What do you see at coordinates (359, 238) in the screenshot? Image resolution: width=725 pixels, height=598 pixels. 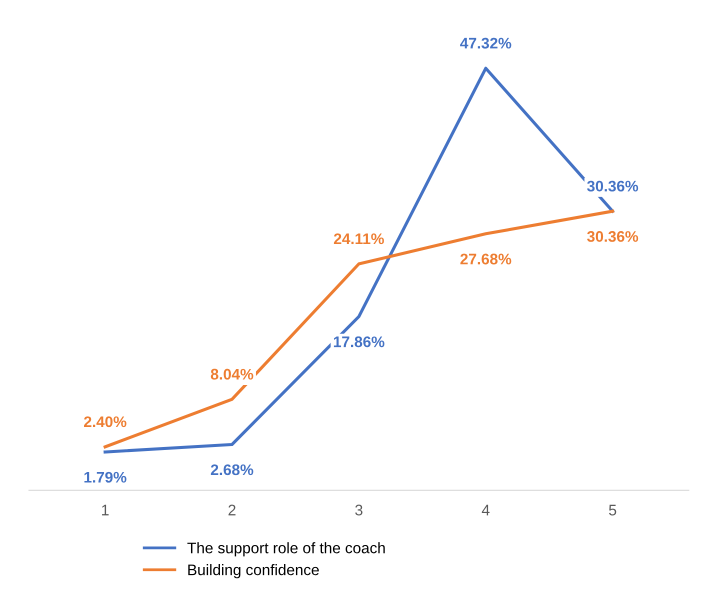 I see `data-label: 24.11%` at bounding box center [359, 238].